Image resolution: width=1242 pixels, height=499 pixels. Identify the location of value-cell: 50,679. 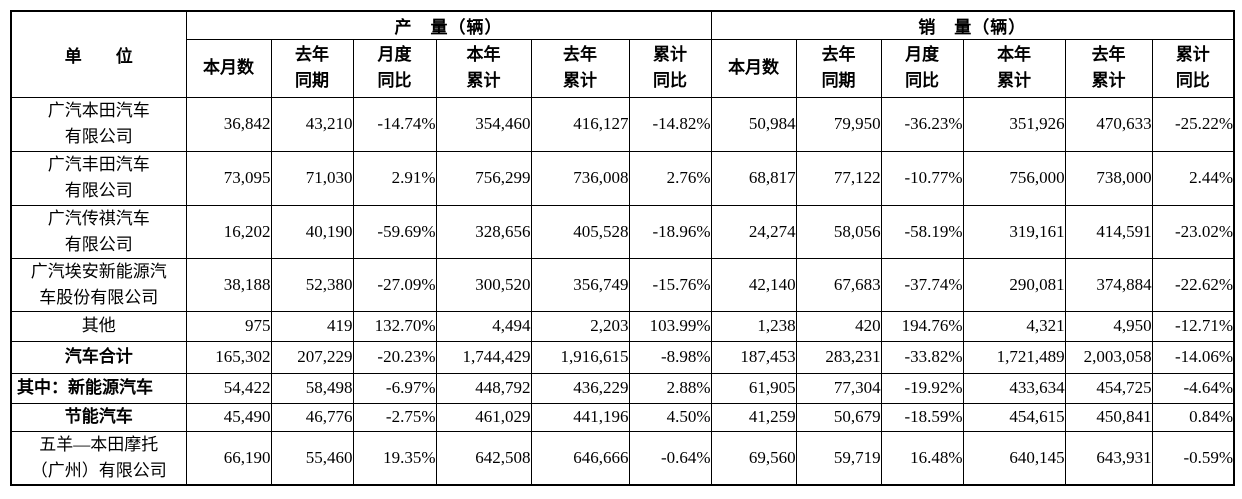
(838, 417).